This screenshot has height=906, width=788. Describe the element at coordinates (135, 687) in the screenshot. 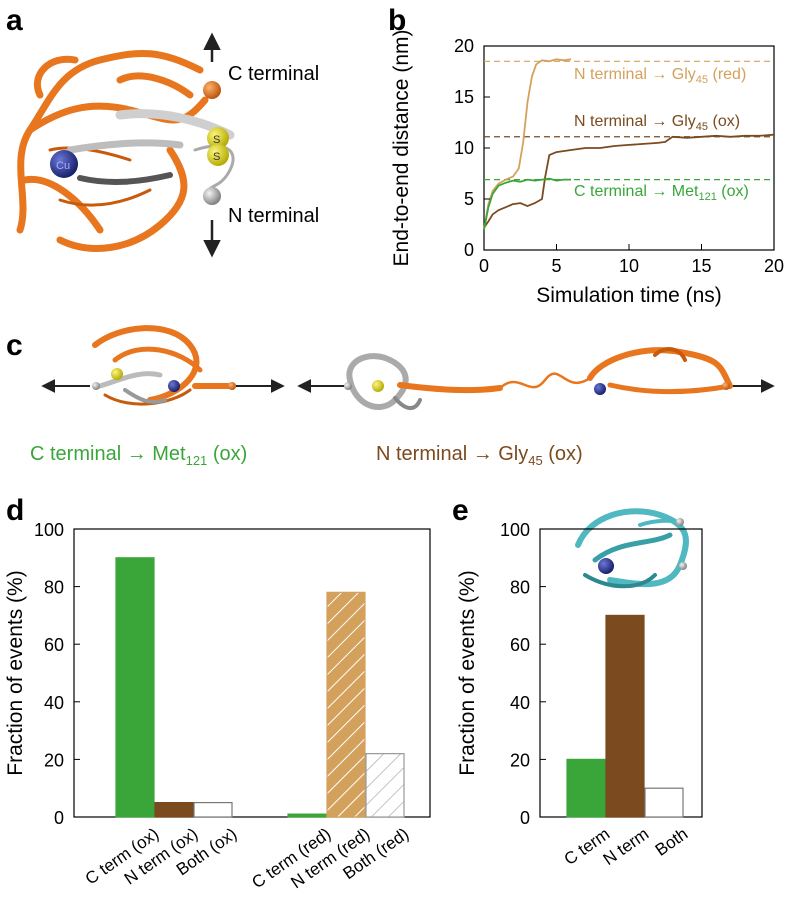

I see `bar-c-term-ox` at that location.